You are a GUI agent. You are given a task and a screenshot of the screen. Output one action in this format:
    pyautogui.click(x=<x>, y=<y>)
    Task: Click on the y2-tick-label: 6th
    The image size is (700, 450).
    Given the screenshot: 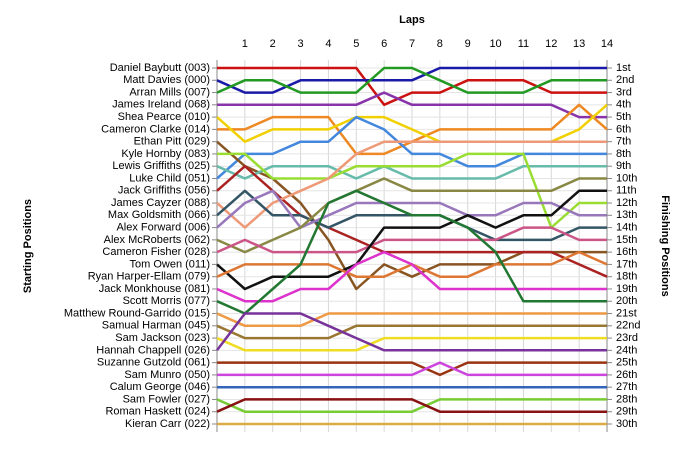 What is the action you would take?
    pyautogui.click(x=623, y=129)
    